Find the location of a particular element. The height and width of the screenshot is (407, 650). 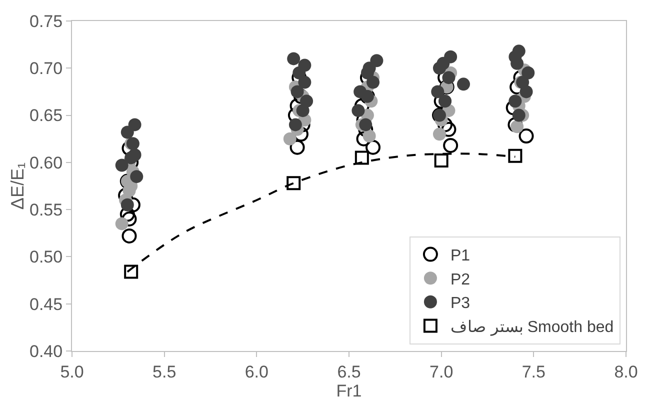

x-tick-label: 5.0 is located at coordinates (72, 372).